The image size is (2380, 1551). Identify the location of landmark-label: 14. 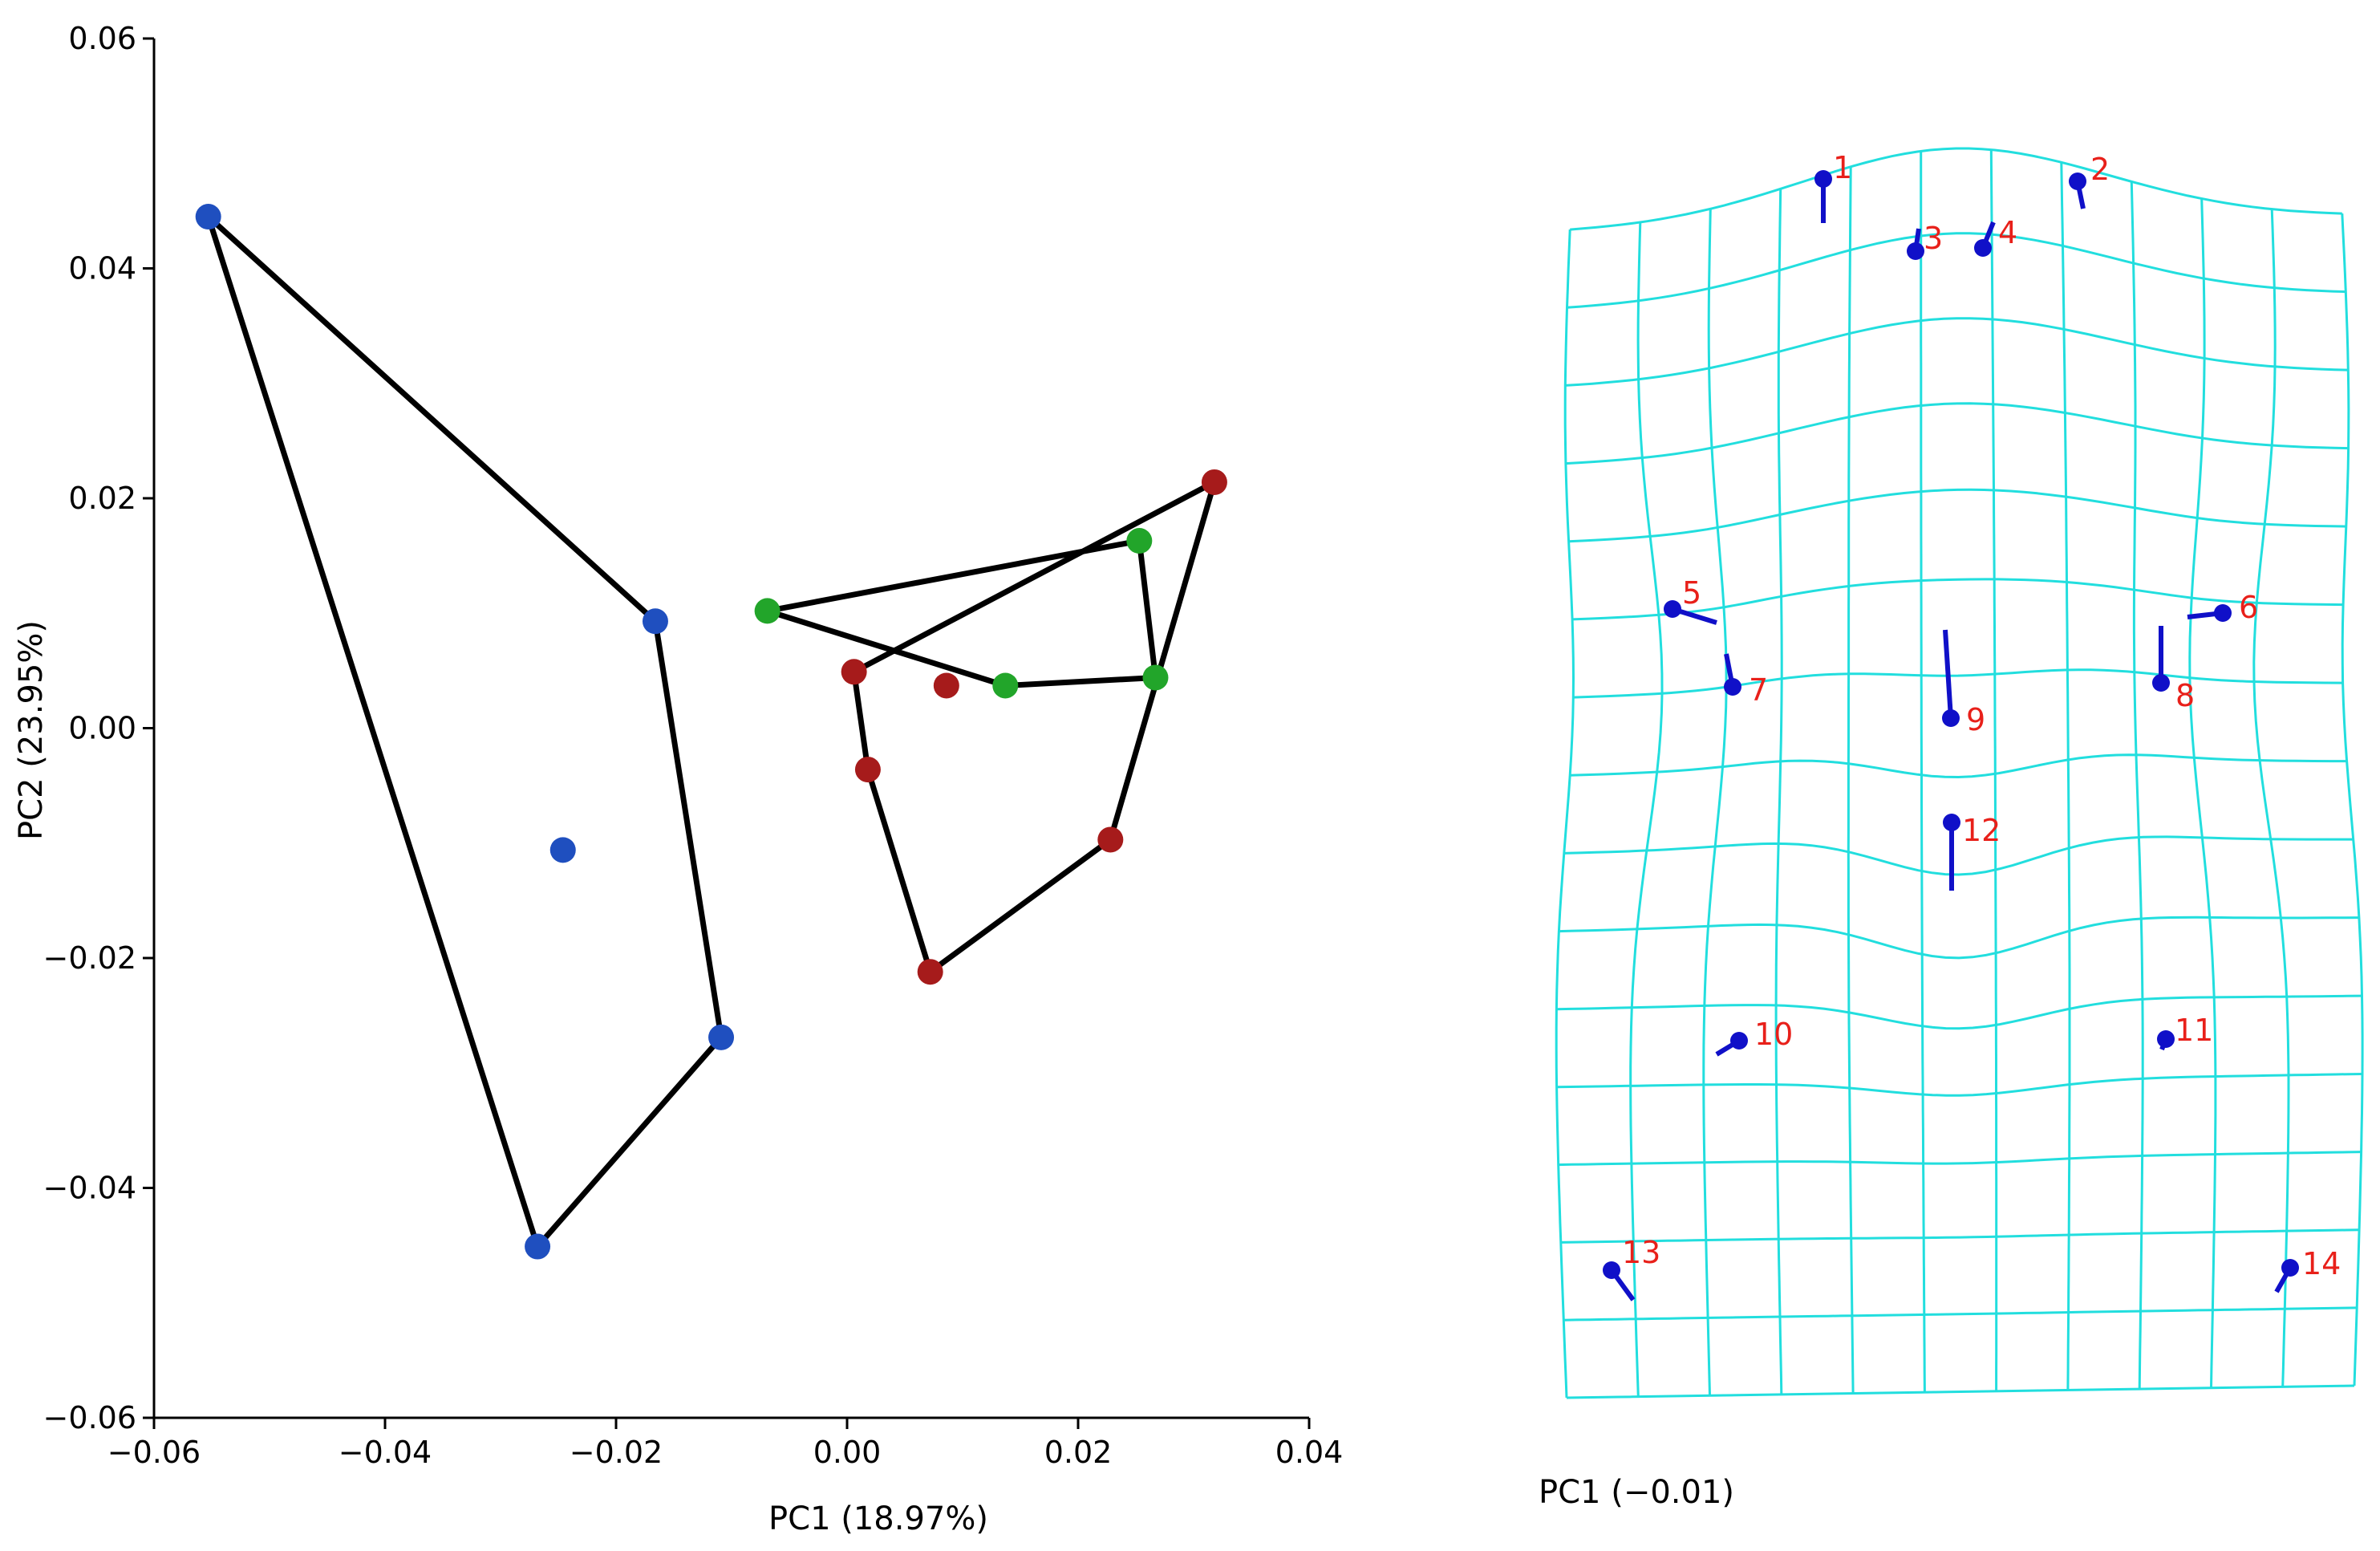
(2321, 1263).